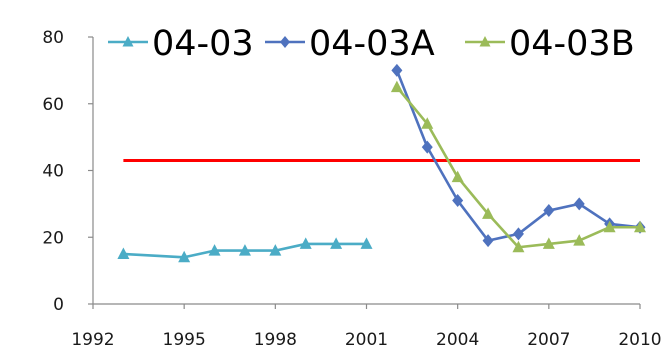  What do you see at coordinates (457, 340) in the screenshot?
I see `x-tick-label: 2004` at bounding box center [457, 340].